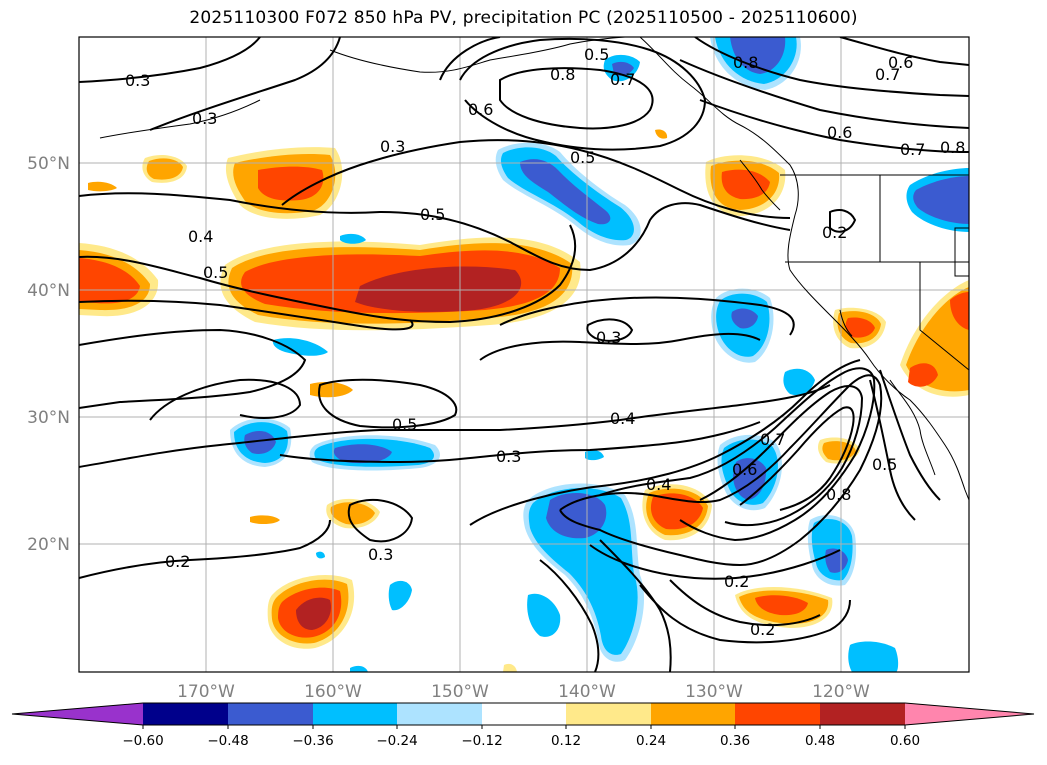  What do you see at coordinates (969, 714) in the screenshot?
I see `colorbar-extend-max` at bounding box center [969, 714].